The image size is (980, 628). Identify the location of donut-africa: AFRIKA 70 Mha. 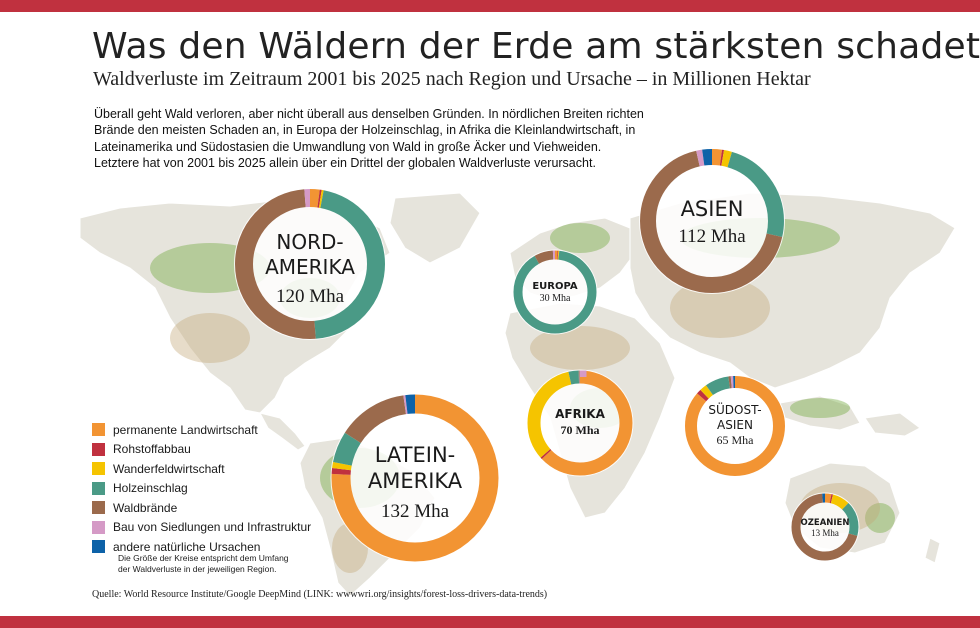
(580, 423).